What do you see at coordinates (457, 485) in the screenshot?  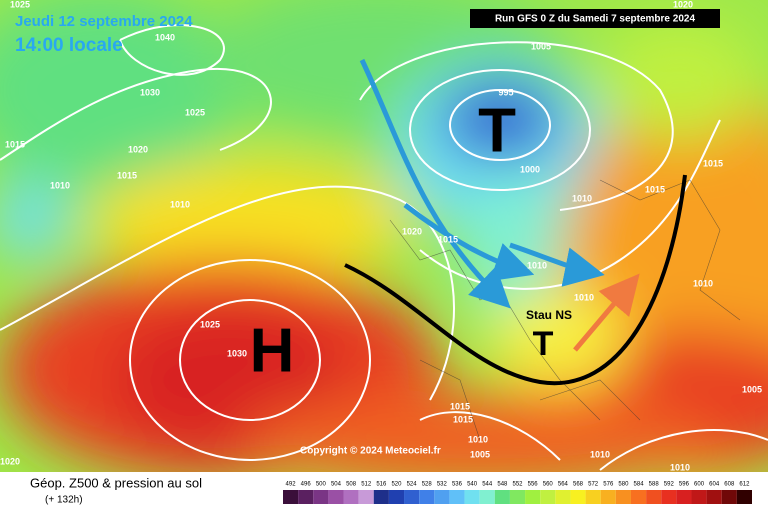 I see `legend-tick-label: 536` at bounding box center [457, 485].